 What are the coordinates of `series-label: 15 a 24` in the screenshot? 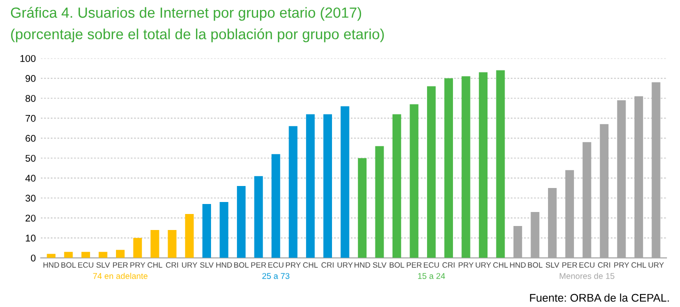 It's located at (432, 276).